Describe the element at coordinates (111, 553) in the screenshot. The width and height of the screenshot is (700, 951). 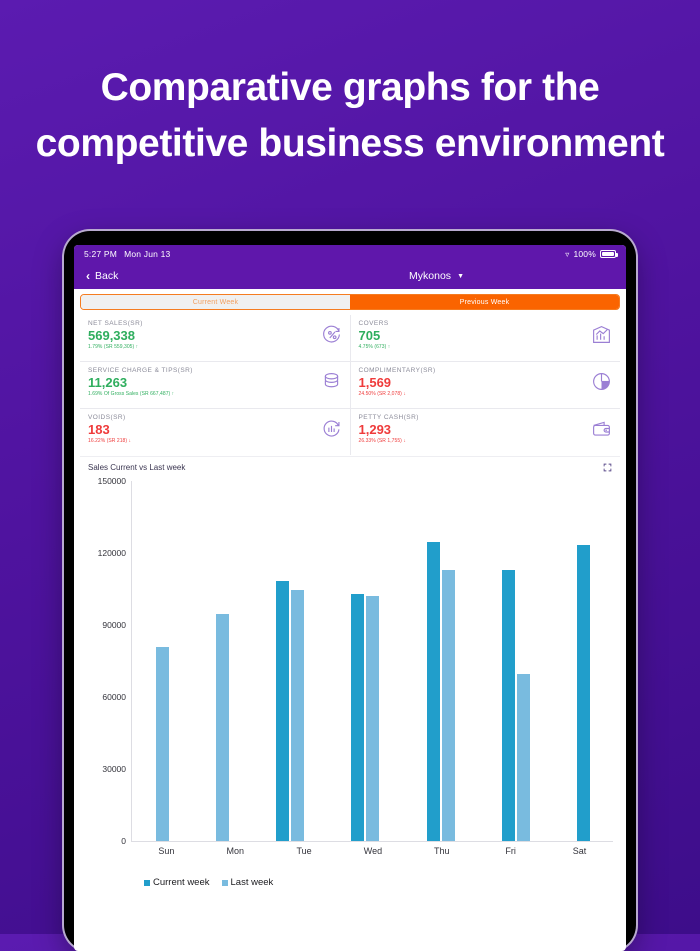
I see `chart-y-tick-label: 120000` at that location.